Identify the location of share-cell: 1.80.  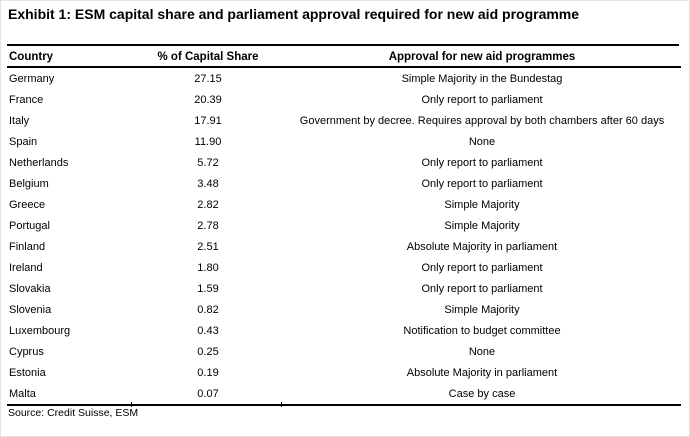
(208, 267).